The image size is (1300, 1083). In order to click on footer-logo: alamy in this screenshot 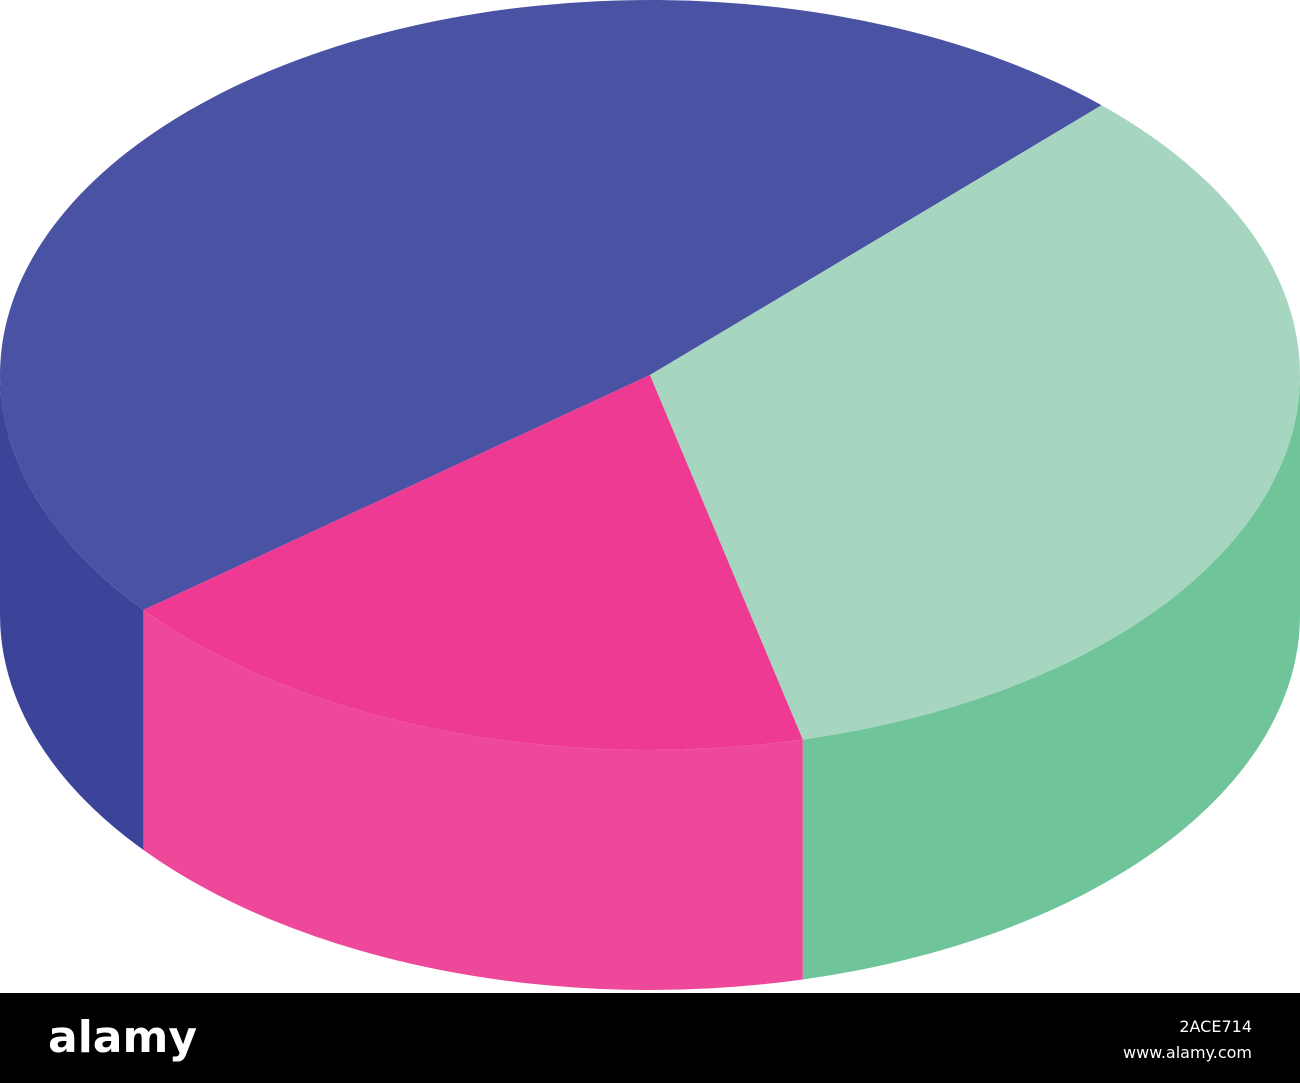, I will do `click(122, 1037)`.